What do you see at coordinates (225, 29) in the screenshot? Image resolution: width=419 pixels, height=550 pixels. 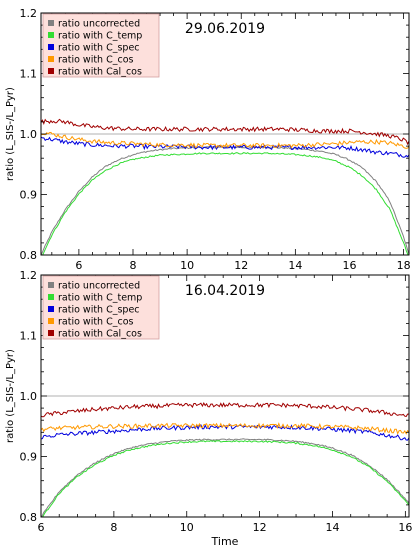 I see `chart-title: 29.06.2019` at bounding box center [225, 29].